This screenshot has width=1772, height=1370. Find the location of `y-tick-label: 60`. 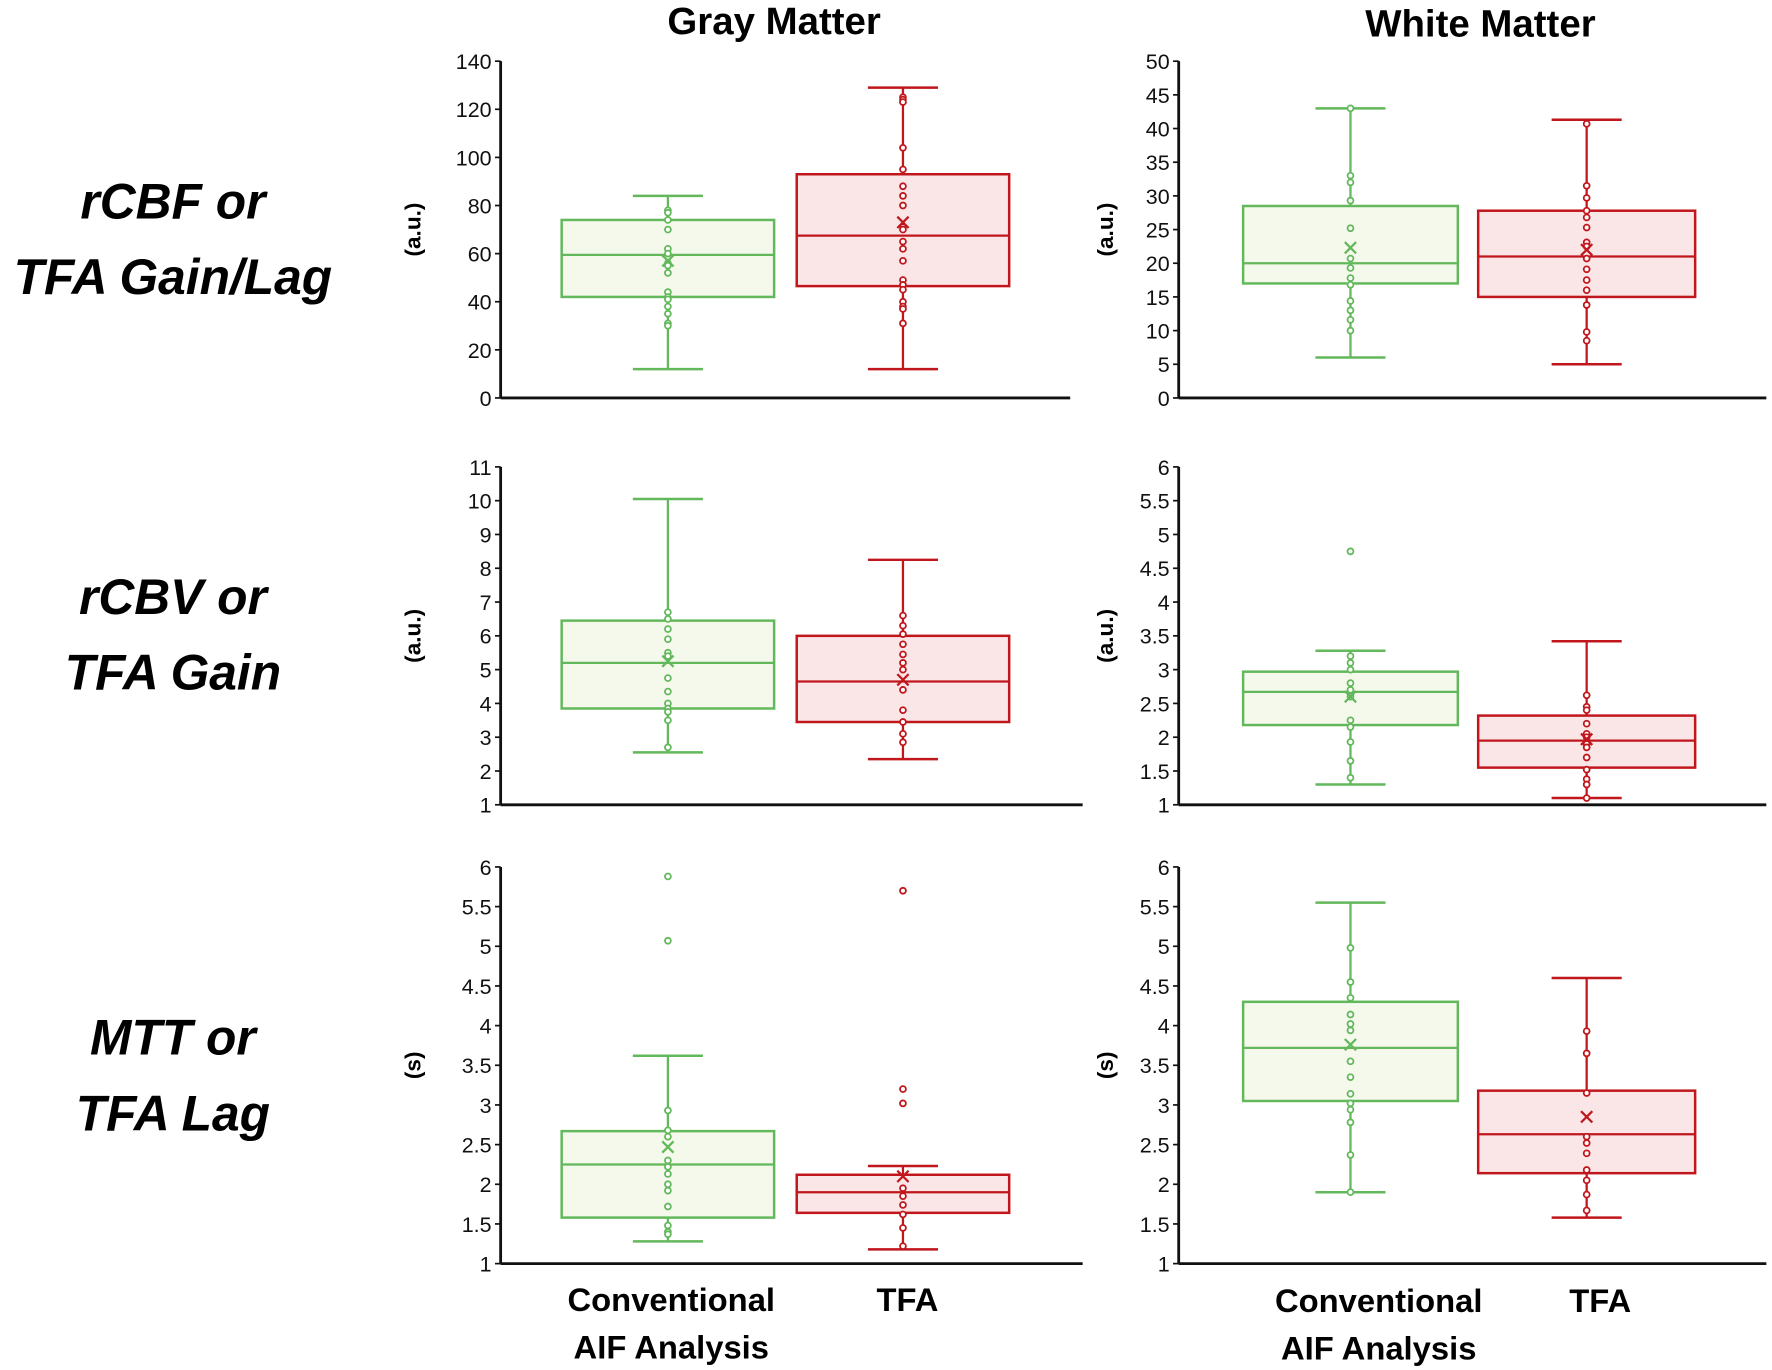

y-tick-label: 60 is located at coordinates (480, 255).